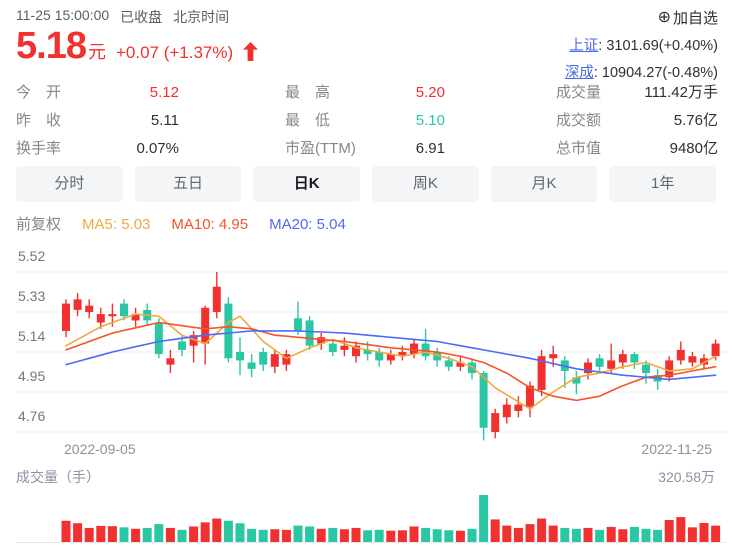  Describe the element at coordinates (51, 46) in the screenshot. I see `current-price: 5.18` at that location.